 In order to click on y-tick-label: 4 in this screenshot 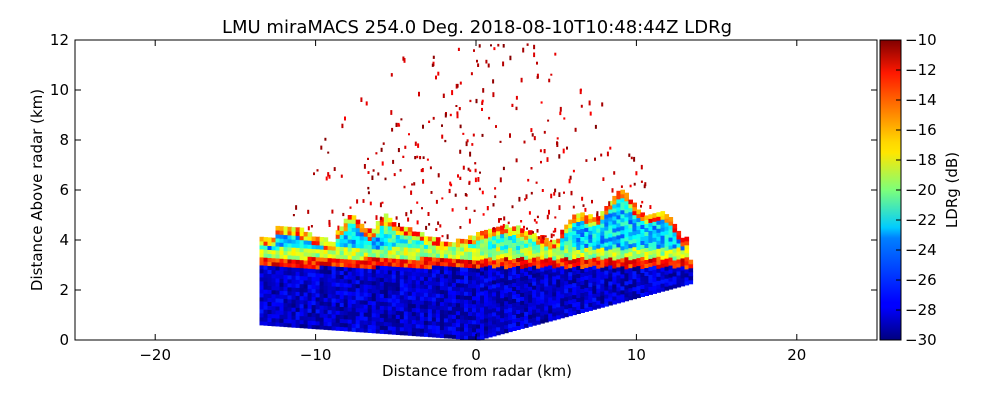, I will do `click(64, 240)`.